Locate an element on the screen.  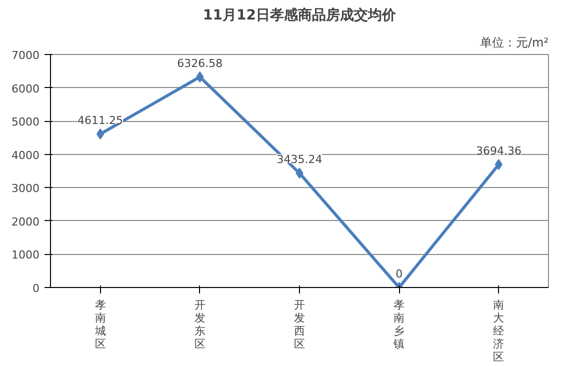
data-label: 3435.24 is located at coordinates (299, 159).